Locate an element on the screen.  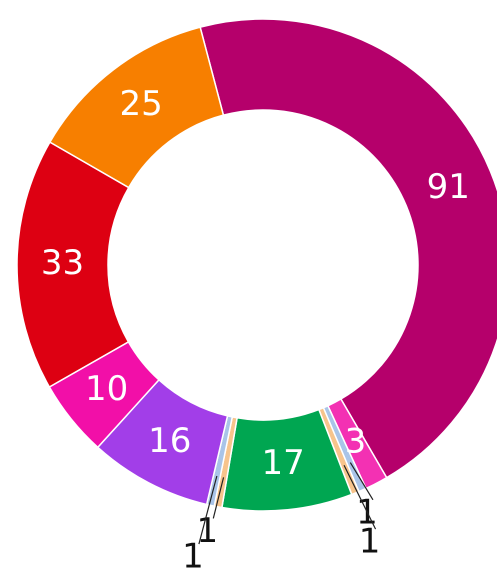
data-label: 3 is located at coordinates (356, 441).